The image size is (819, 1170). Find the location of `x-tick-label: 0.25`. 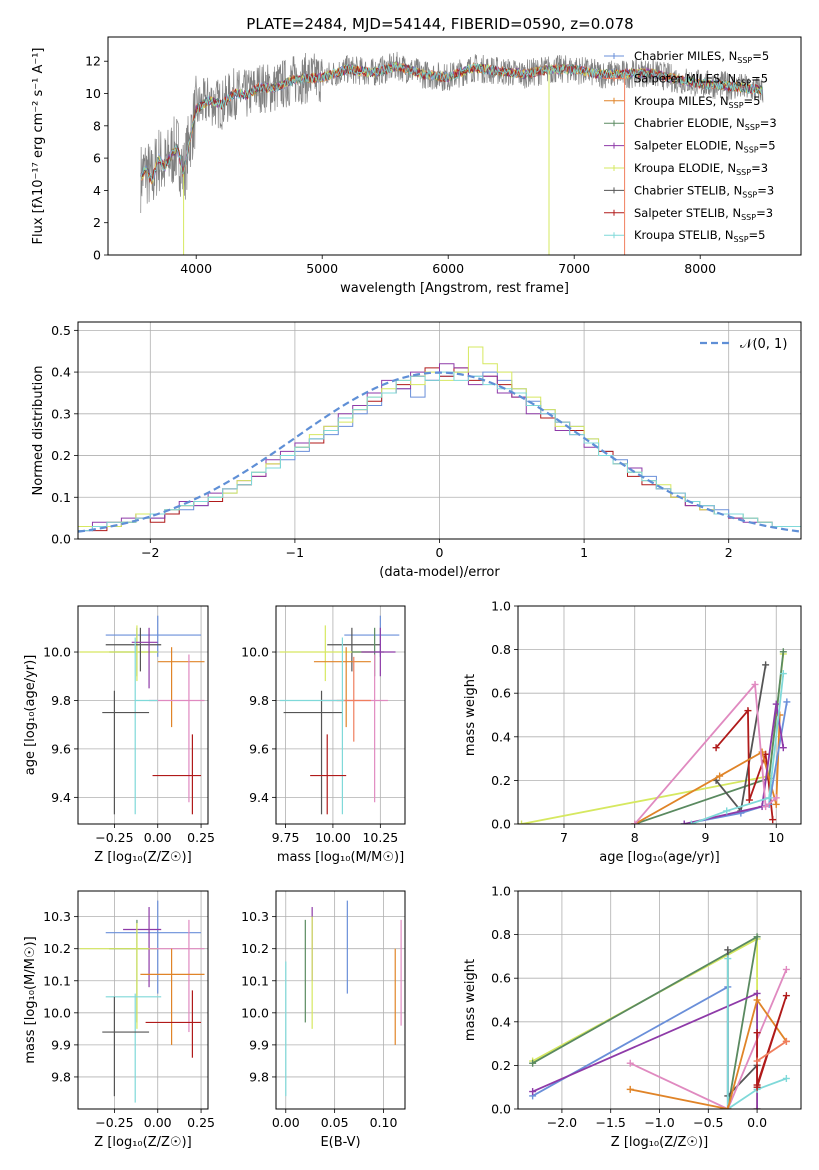

x-tick-label: 0.25 is located at coordinates (201, 837).